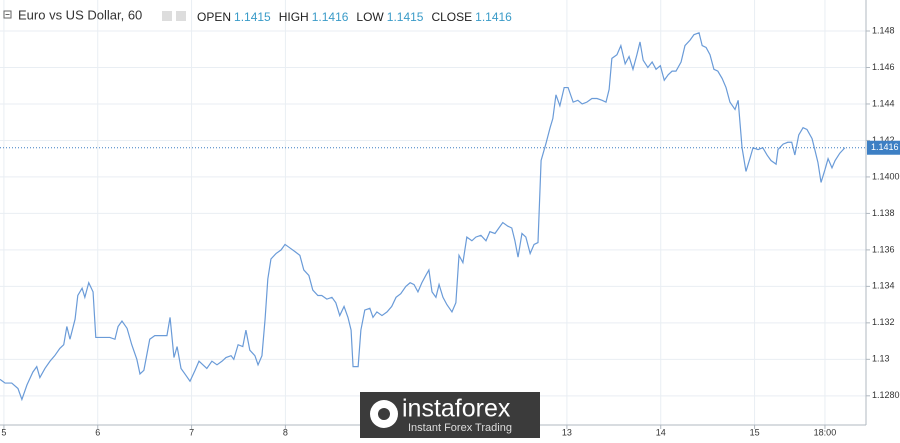  I want to click on x-tick-label: 13, so click(567, 432).